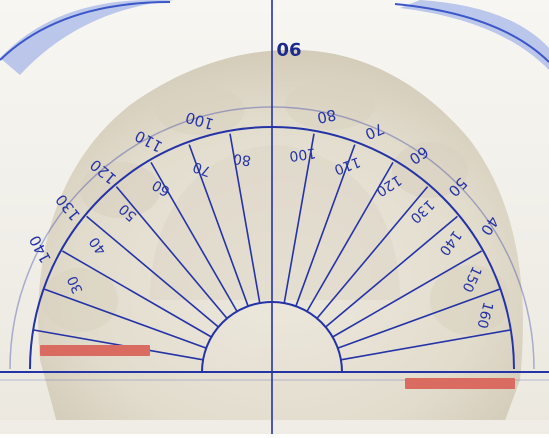 This screenshot has width=549, height=438. Describe the element at coordinates (302, 154) in the screenshot. I see `inner-label-100: 100` at that location.